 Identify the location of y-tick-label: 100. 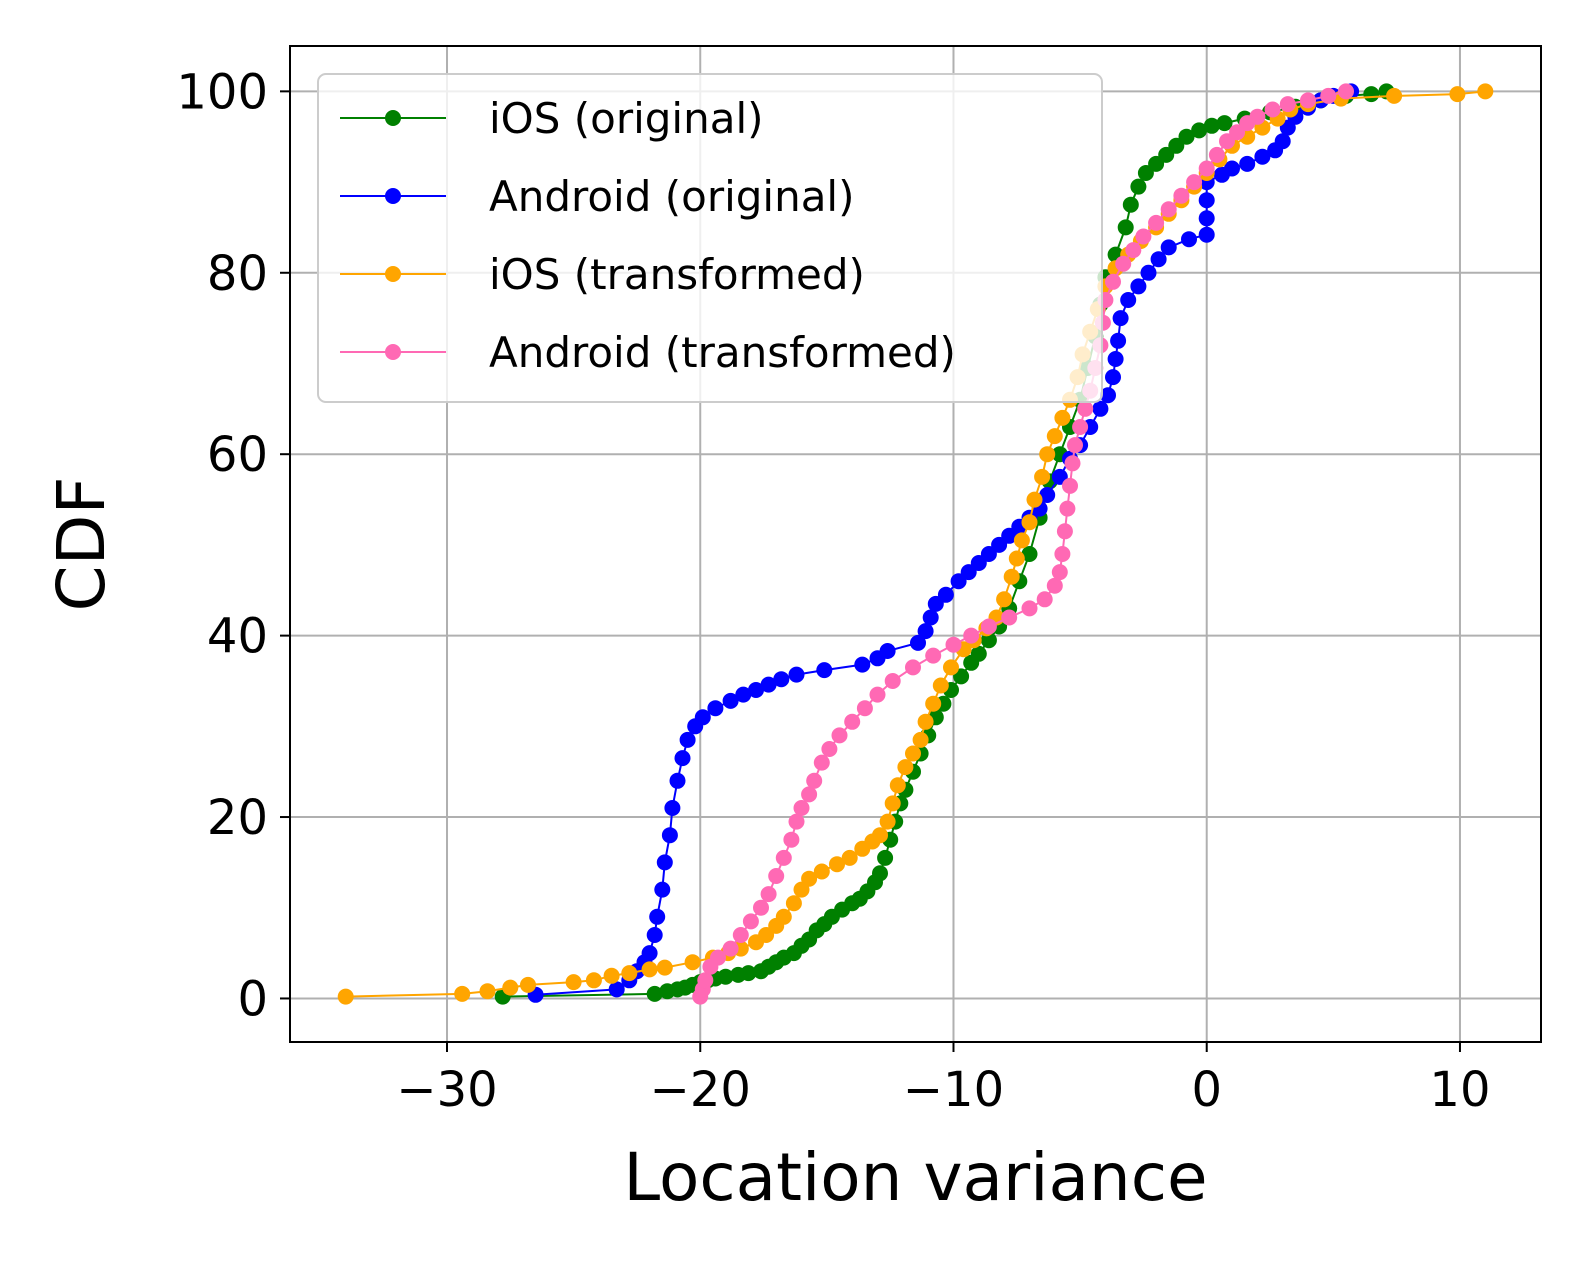
(222, 92).